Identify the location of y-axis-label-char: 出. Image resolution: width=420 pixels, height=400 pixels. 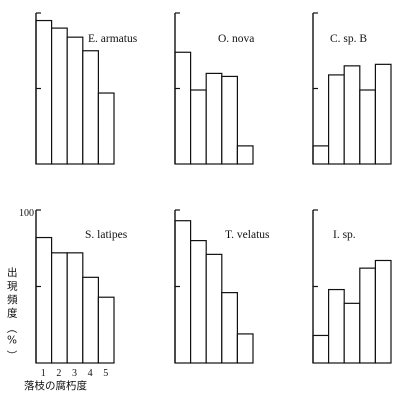
(12, 272).